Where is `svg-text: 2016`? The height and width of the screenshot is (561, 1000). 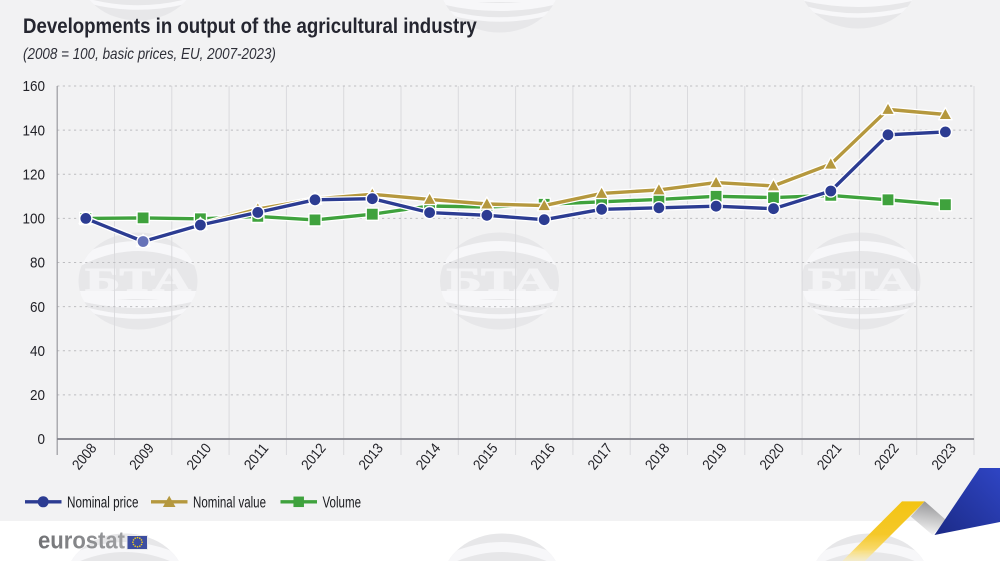 svg-text: 2016 is located at coordinates (543, 457).